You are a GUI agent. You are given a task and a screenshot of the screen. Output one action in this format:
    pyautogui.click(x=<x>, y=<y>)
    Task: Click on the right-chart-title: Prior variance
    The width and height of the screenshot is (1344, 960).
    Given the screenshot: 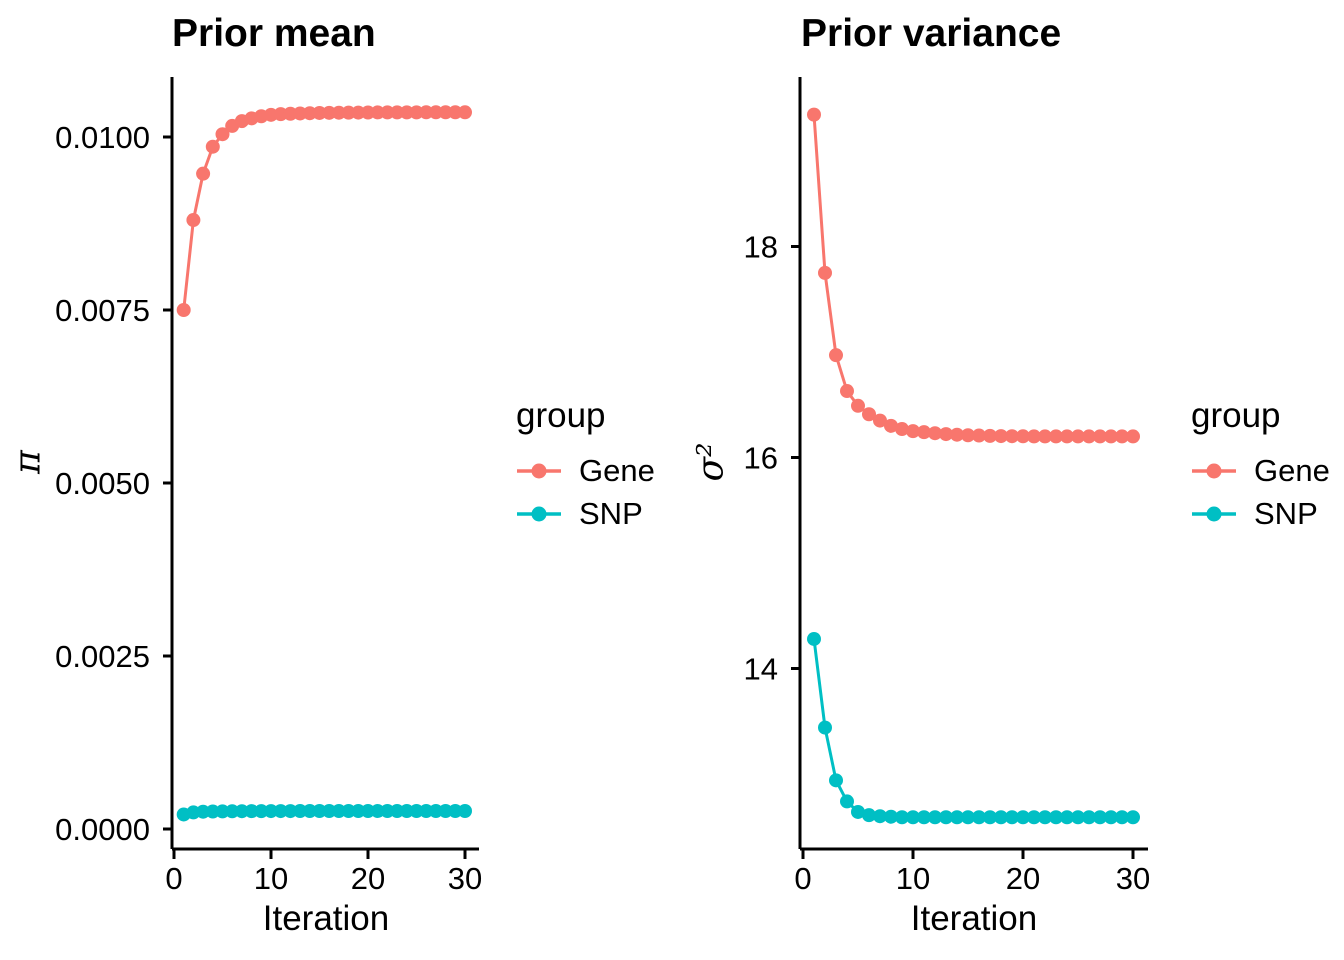 What is the action you would take?
    pyautogui.click(x=931, y=33)
    